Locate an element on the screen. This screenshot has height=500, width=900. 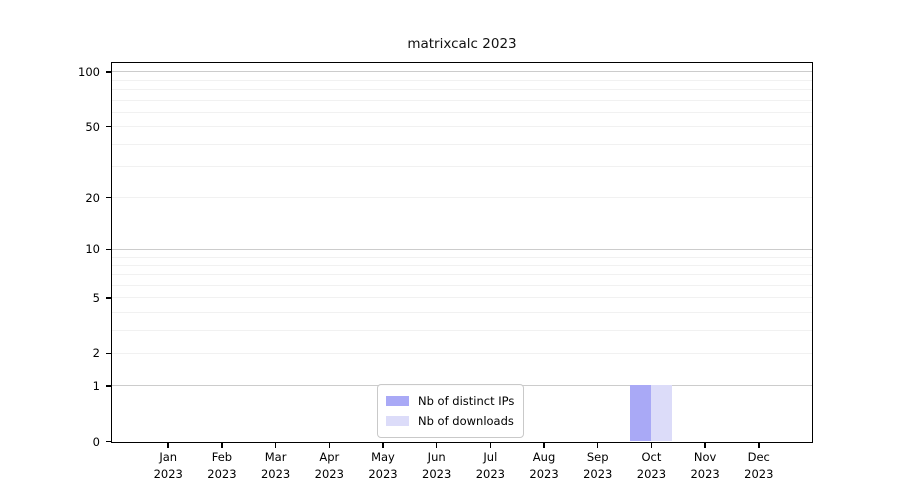
y-tick-label: 50 is located at coordinates (92, 126).